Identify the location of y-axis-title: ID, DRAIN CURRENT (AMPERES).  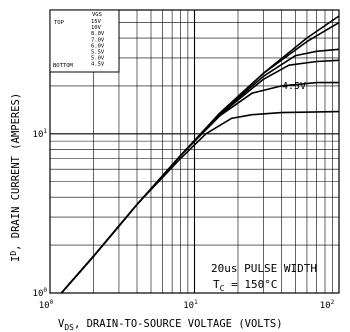
(15, 177).